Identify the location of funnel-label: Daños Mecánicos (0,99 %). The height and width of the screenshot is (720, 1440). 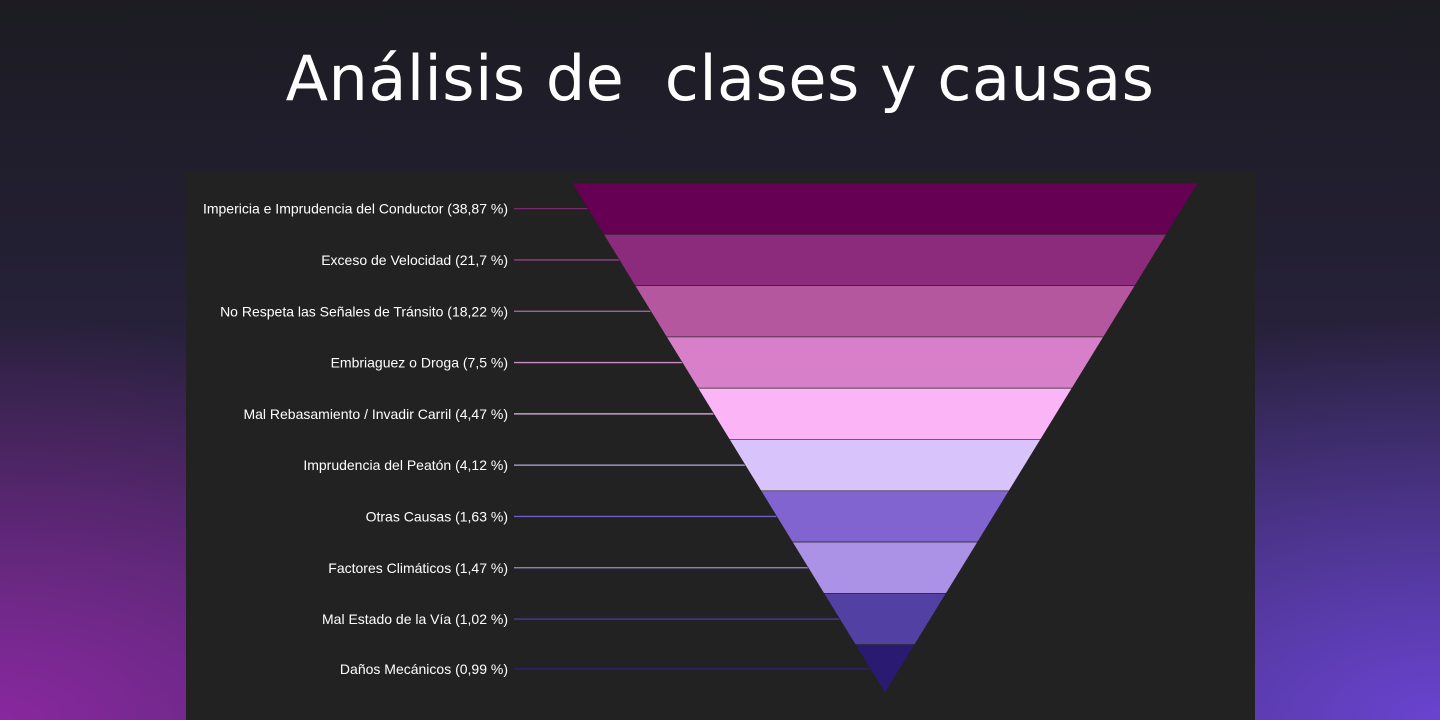
(424, 669).